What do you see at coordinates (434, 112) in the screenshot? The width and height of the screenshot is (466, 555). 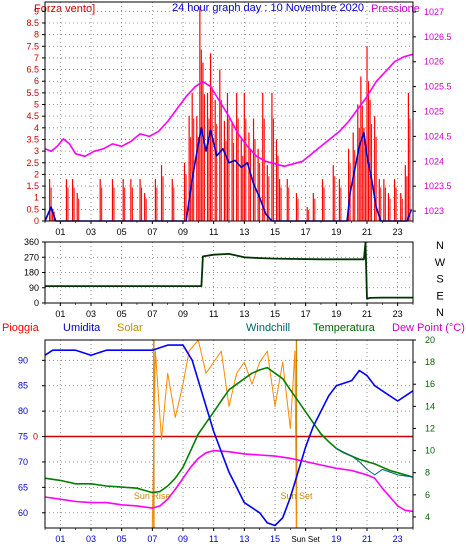 I see `right-axis-tick-label: 1025` at bounding box center [434, 112].